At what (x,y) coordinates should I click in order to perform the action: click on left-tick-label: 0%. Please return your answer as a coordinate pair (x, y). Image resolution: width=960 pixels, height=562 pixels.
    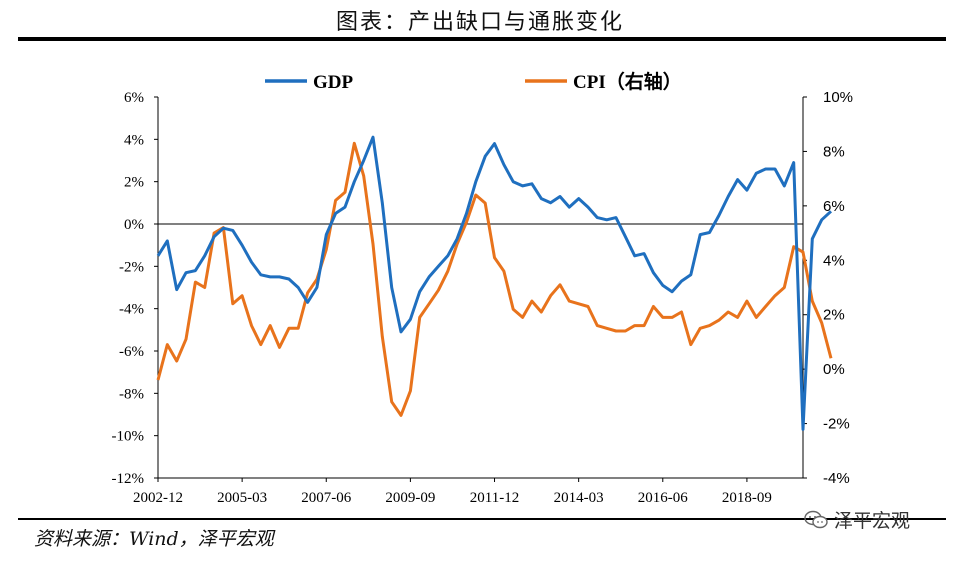
    Looking at the image, I should click on (134, 225).